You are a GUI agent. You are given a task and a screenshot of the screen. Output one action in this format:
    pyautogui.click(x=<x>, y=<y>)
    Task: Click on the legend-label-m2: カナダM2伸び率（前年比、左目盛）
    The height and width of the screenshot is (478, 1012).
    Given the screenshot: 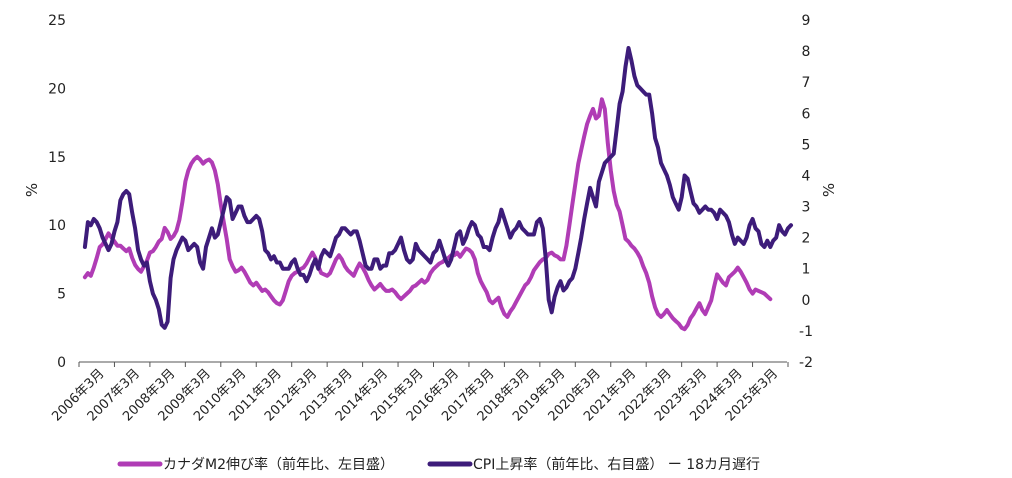 What is the action you would take?
    pyautogui.click(x=278, y=464)
    